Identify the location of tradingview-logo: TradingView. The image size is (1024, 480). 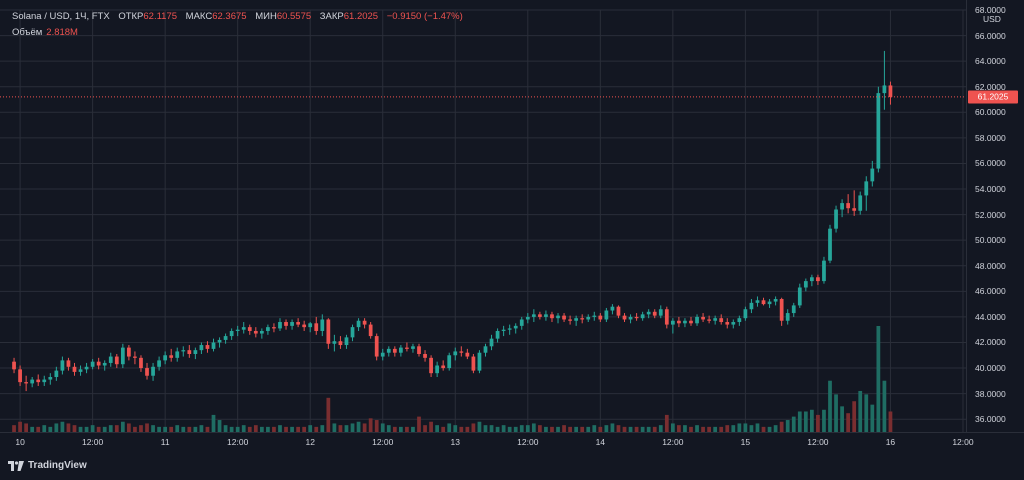
(47, 465).